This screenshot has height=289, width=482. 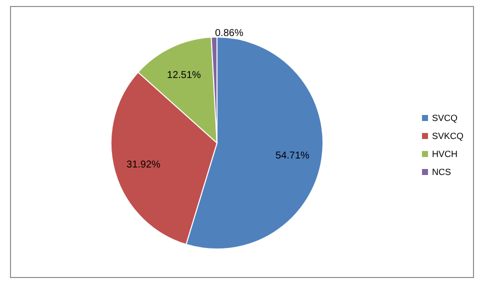 I want to click on data-label: 31.92%, so click(x=143, y=165).